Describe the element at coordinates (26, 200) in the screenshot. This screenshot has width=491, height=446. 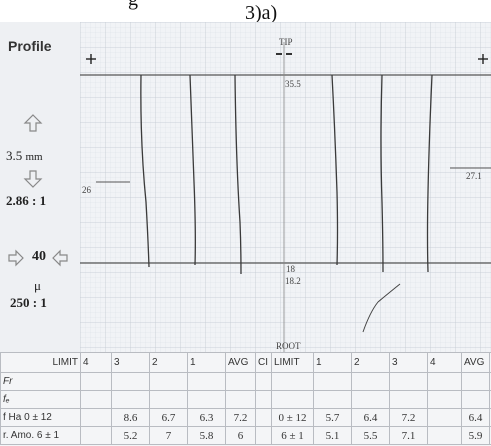
I see `ratio-top: 2.86 : 1` at that location.